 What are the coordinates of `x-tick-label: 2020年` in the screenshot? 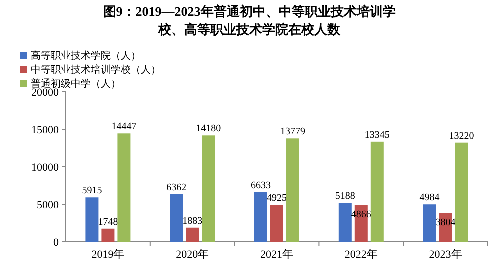 It's located at (193, 255).